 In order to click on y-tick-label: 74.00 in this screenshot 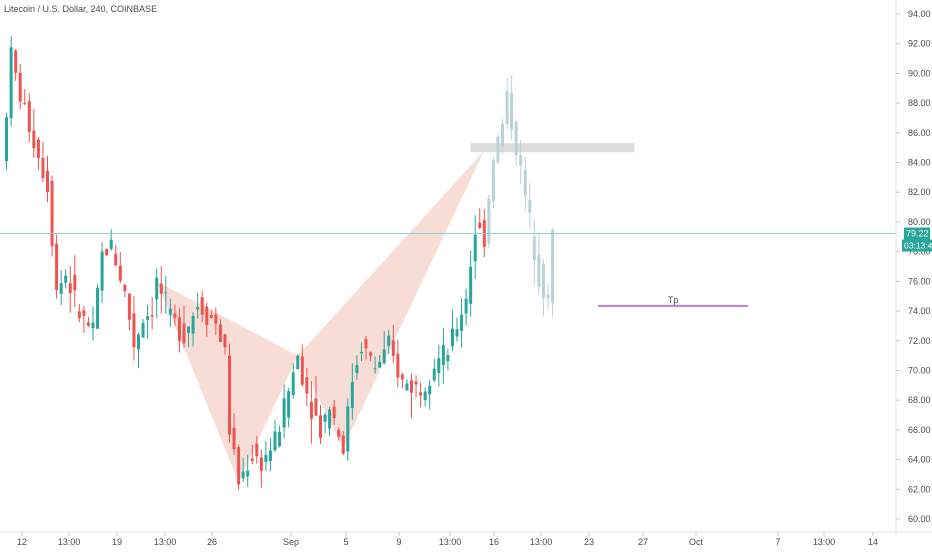, I will do `click(919, 311)`.